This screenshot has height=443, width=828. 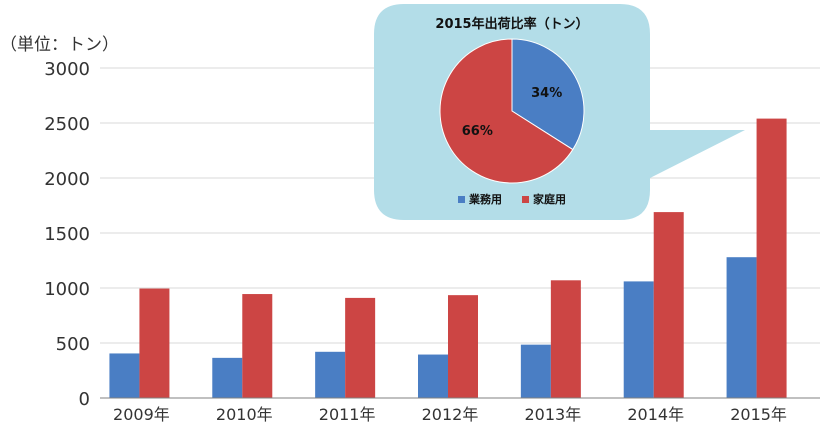 What do you see at coordinates (67, 179) in the screenshot?
I see `y-tick-label: 2000` at bounding box center [67, 179].